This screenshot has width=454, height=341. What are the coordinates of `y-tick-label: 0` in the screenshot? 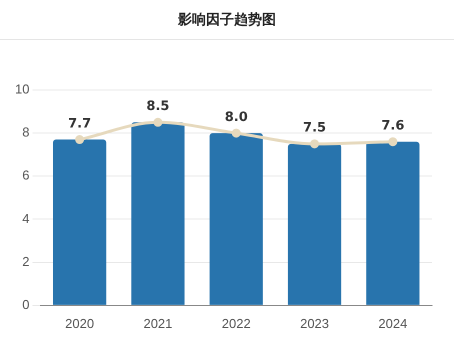 It's located at (26, 304).